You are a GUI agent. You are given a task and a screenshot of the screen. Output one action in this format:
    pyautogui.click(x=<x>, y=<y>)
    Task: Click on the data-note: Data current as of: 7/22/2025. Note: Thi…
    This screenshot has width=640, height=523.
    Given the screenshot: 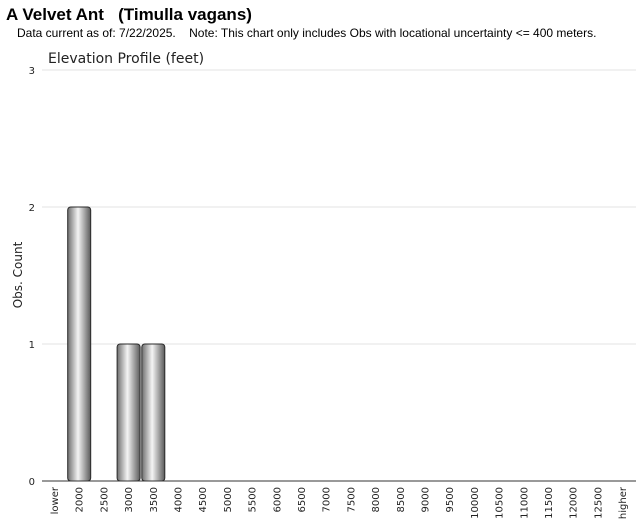 What is the action you would take?
    pyautogui.click(x=307, y=33)
    